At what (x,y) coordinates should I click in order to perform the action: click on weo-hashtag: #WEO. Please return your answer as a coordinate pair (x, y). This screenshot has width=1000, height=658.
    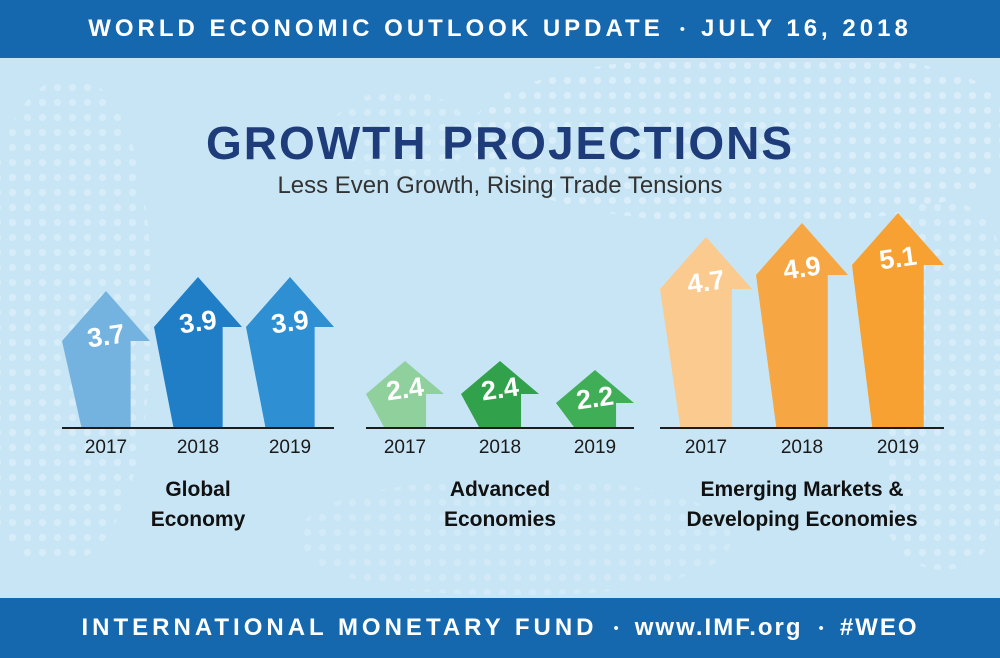
    Looking at the image, I should click on (879, 627).